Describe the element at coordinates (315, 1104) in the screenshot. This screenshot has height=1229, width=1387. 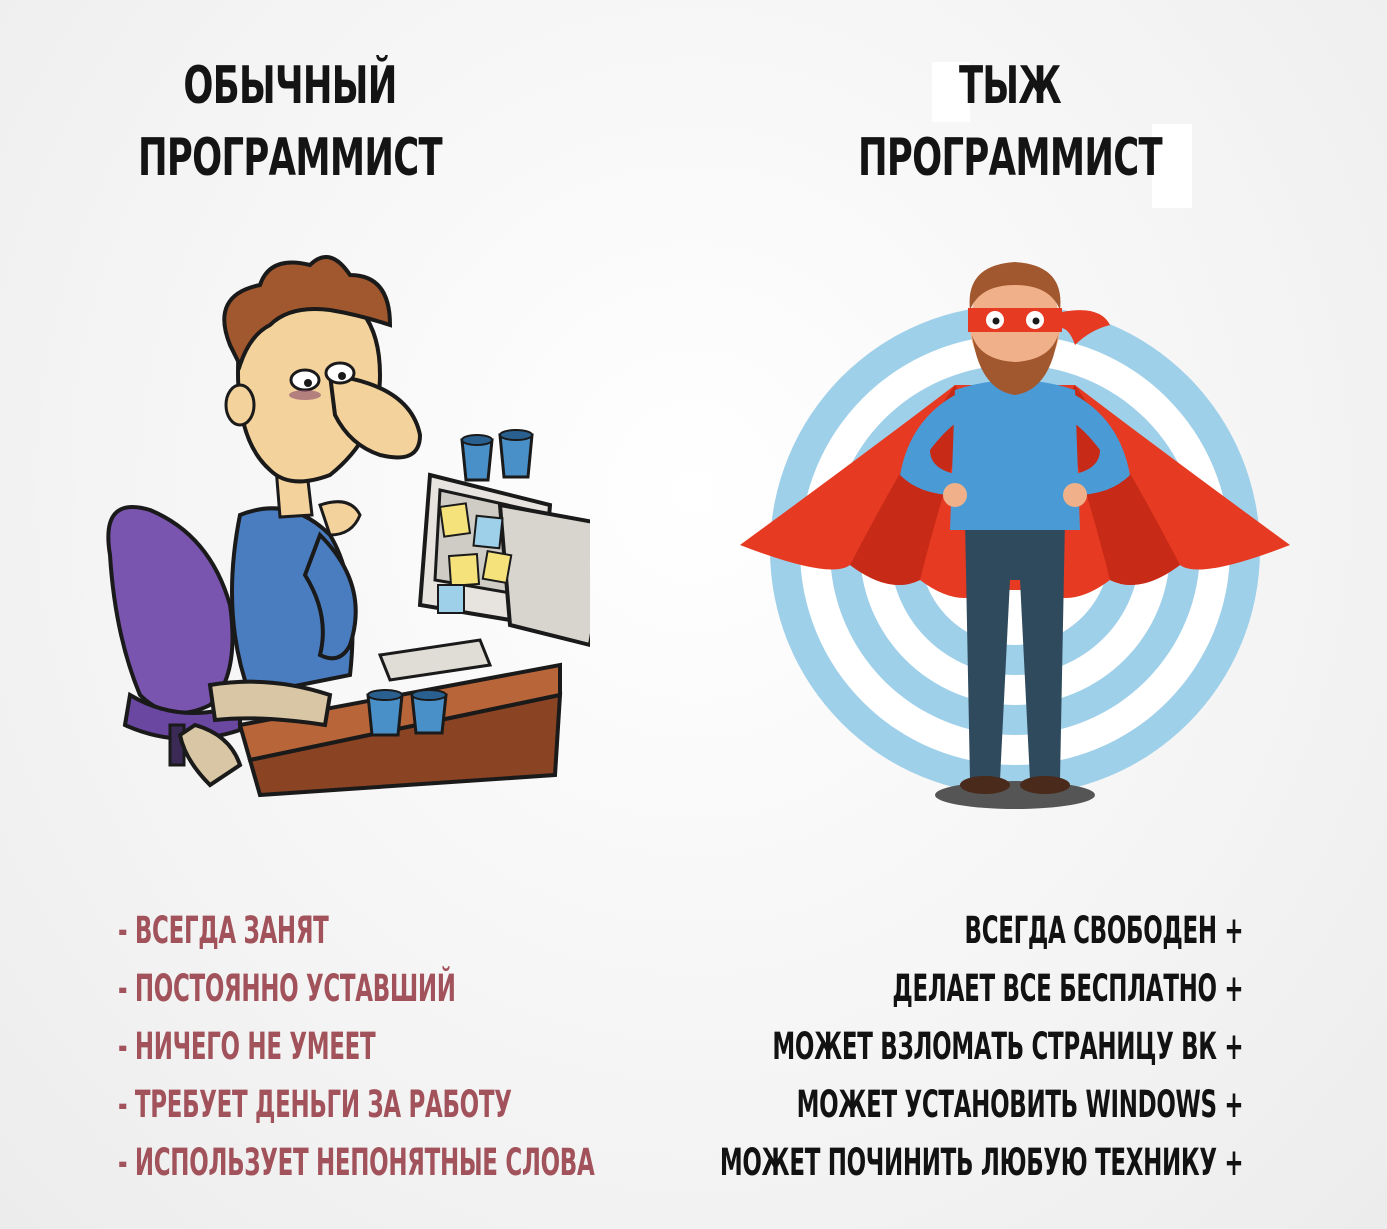
I see `list-item: - ТРЕБУЕТ ДЕНЬГИ ЗА РАБОТУ` at that location.